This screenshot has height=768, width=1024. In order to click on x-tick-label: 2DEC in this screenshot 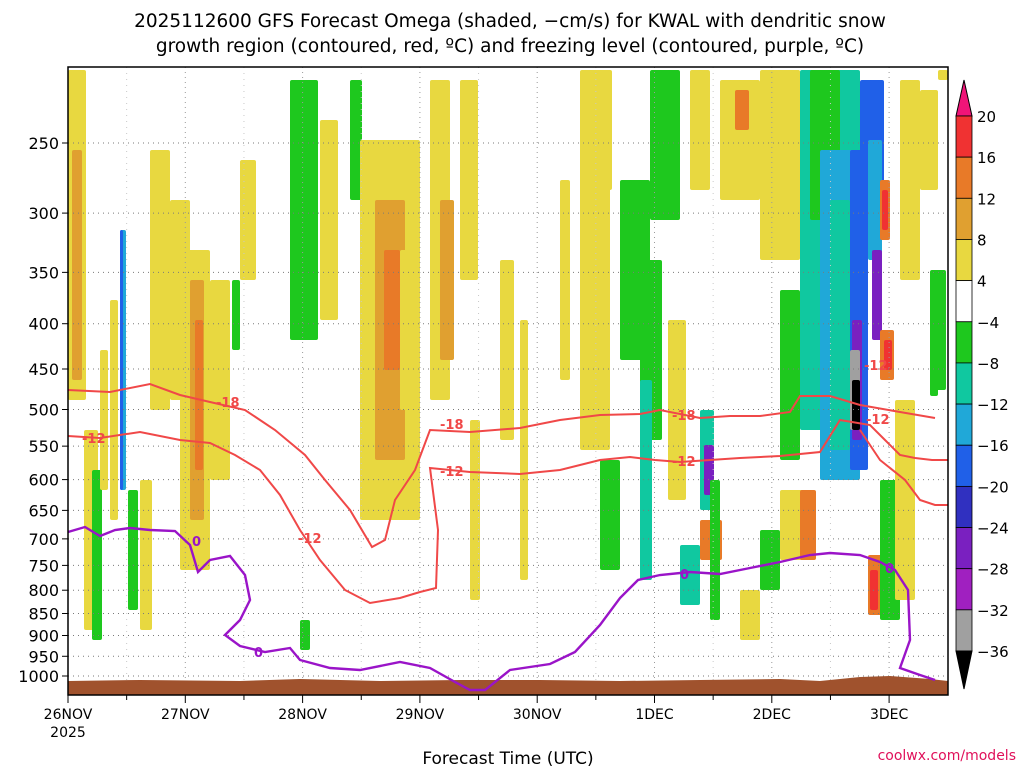, I will do `click(772, 715)`.